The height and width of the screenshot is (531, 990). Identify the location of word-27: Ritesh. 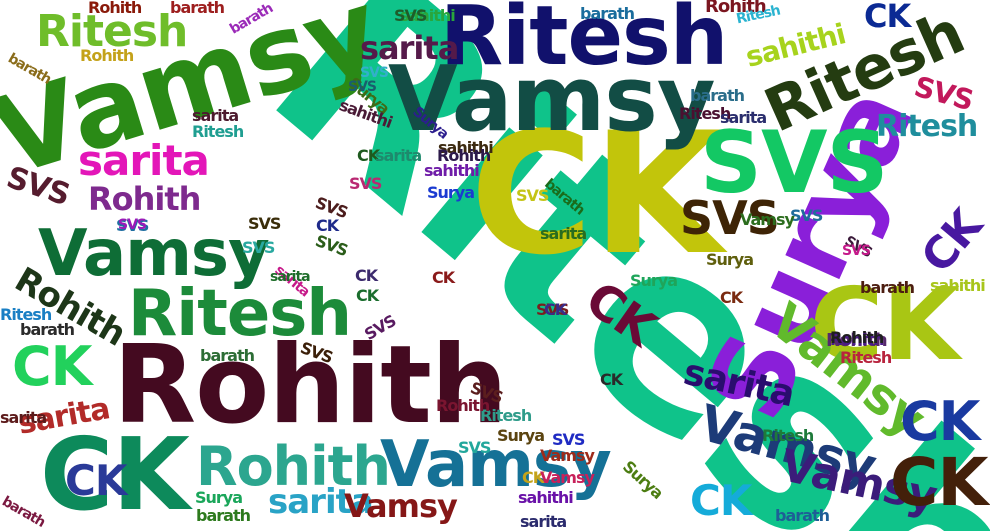
(927, 126).